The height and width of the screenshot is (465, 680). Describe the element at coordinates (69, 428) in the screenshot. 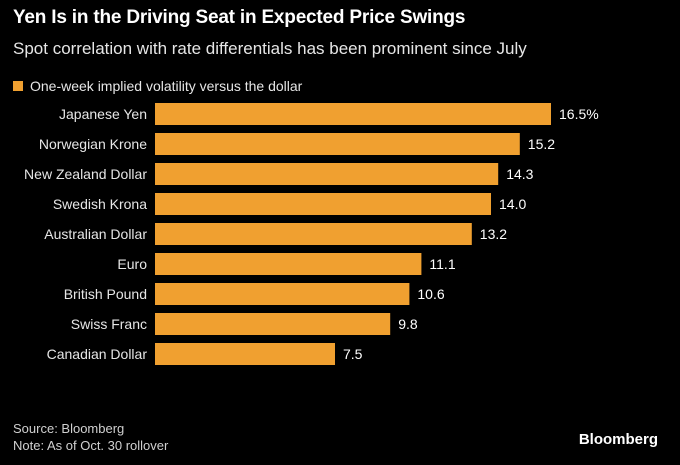

I see `source-note: Source: Bloomberg` at that location.